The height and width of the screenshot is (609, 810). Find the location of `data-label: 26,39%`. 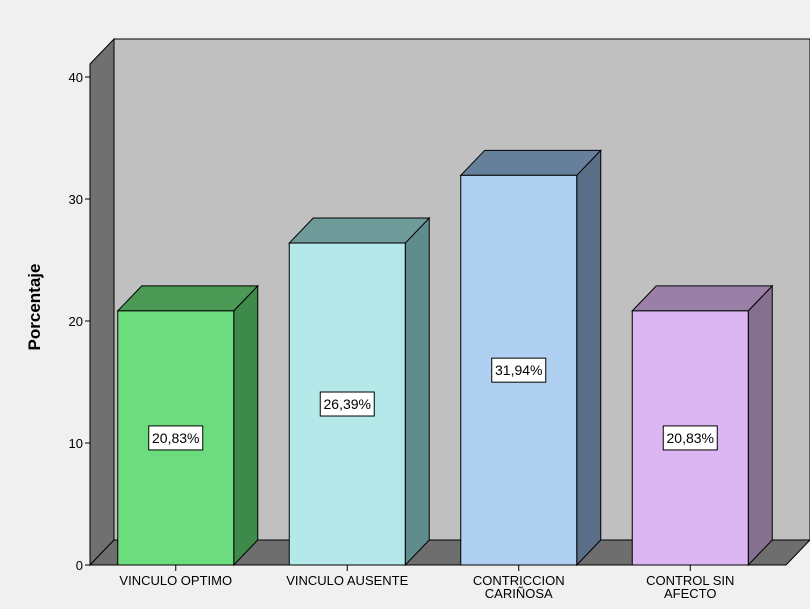

data-label: 26,39% is located at coordinates (347, 404).